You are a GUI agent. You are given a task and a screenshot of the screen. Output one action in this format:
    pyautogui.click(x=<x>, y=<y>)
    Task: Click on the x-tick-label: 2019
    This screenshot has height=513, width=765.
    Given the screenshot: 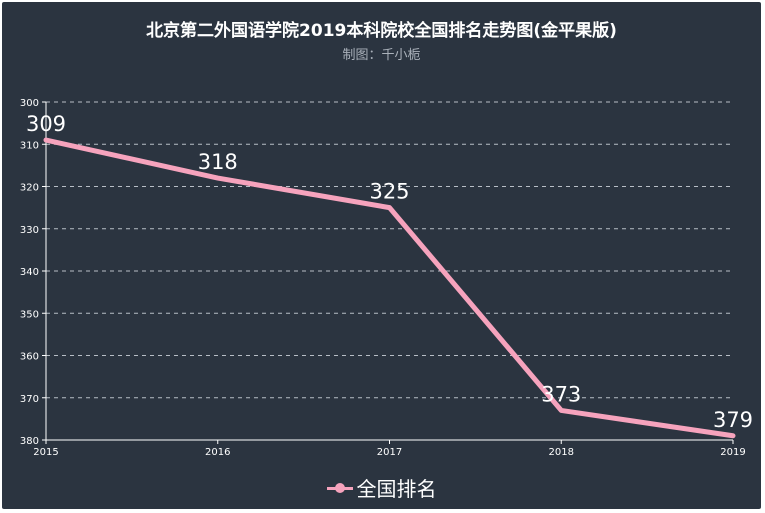 What is the action you would take?
    pyautogui.click(x=732, y=452)
    